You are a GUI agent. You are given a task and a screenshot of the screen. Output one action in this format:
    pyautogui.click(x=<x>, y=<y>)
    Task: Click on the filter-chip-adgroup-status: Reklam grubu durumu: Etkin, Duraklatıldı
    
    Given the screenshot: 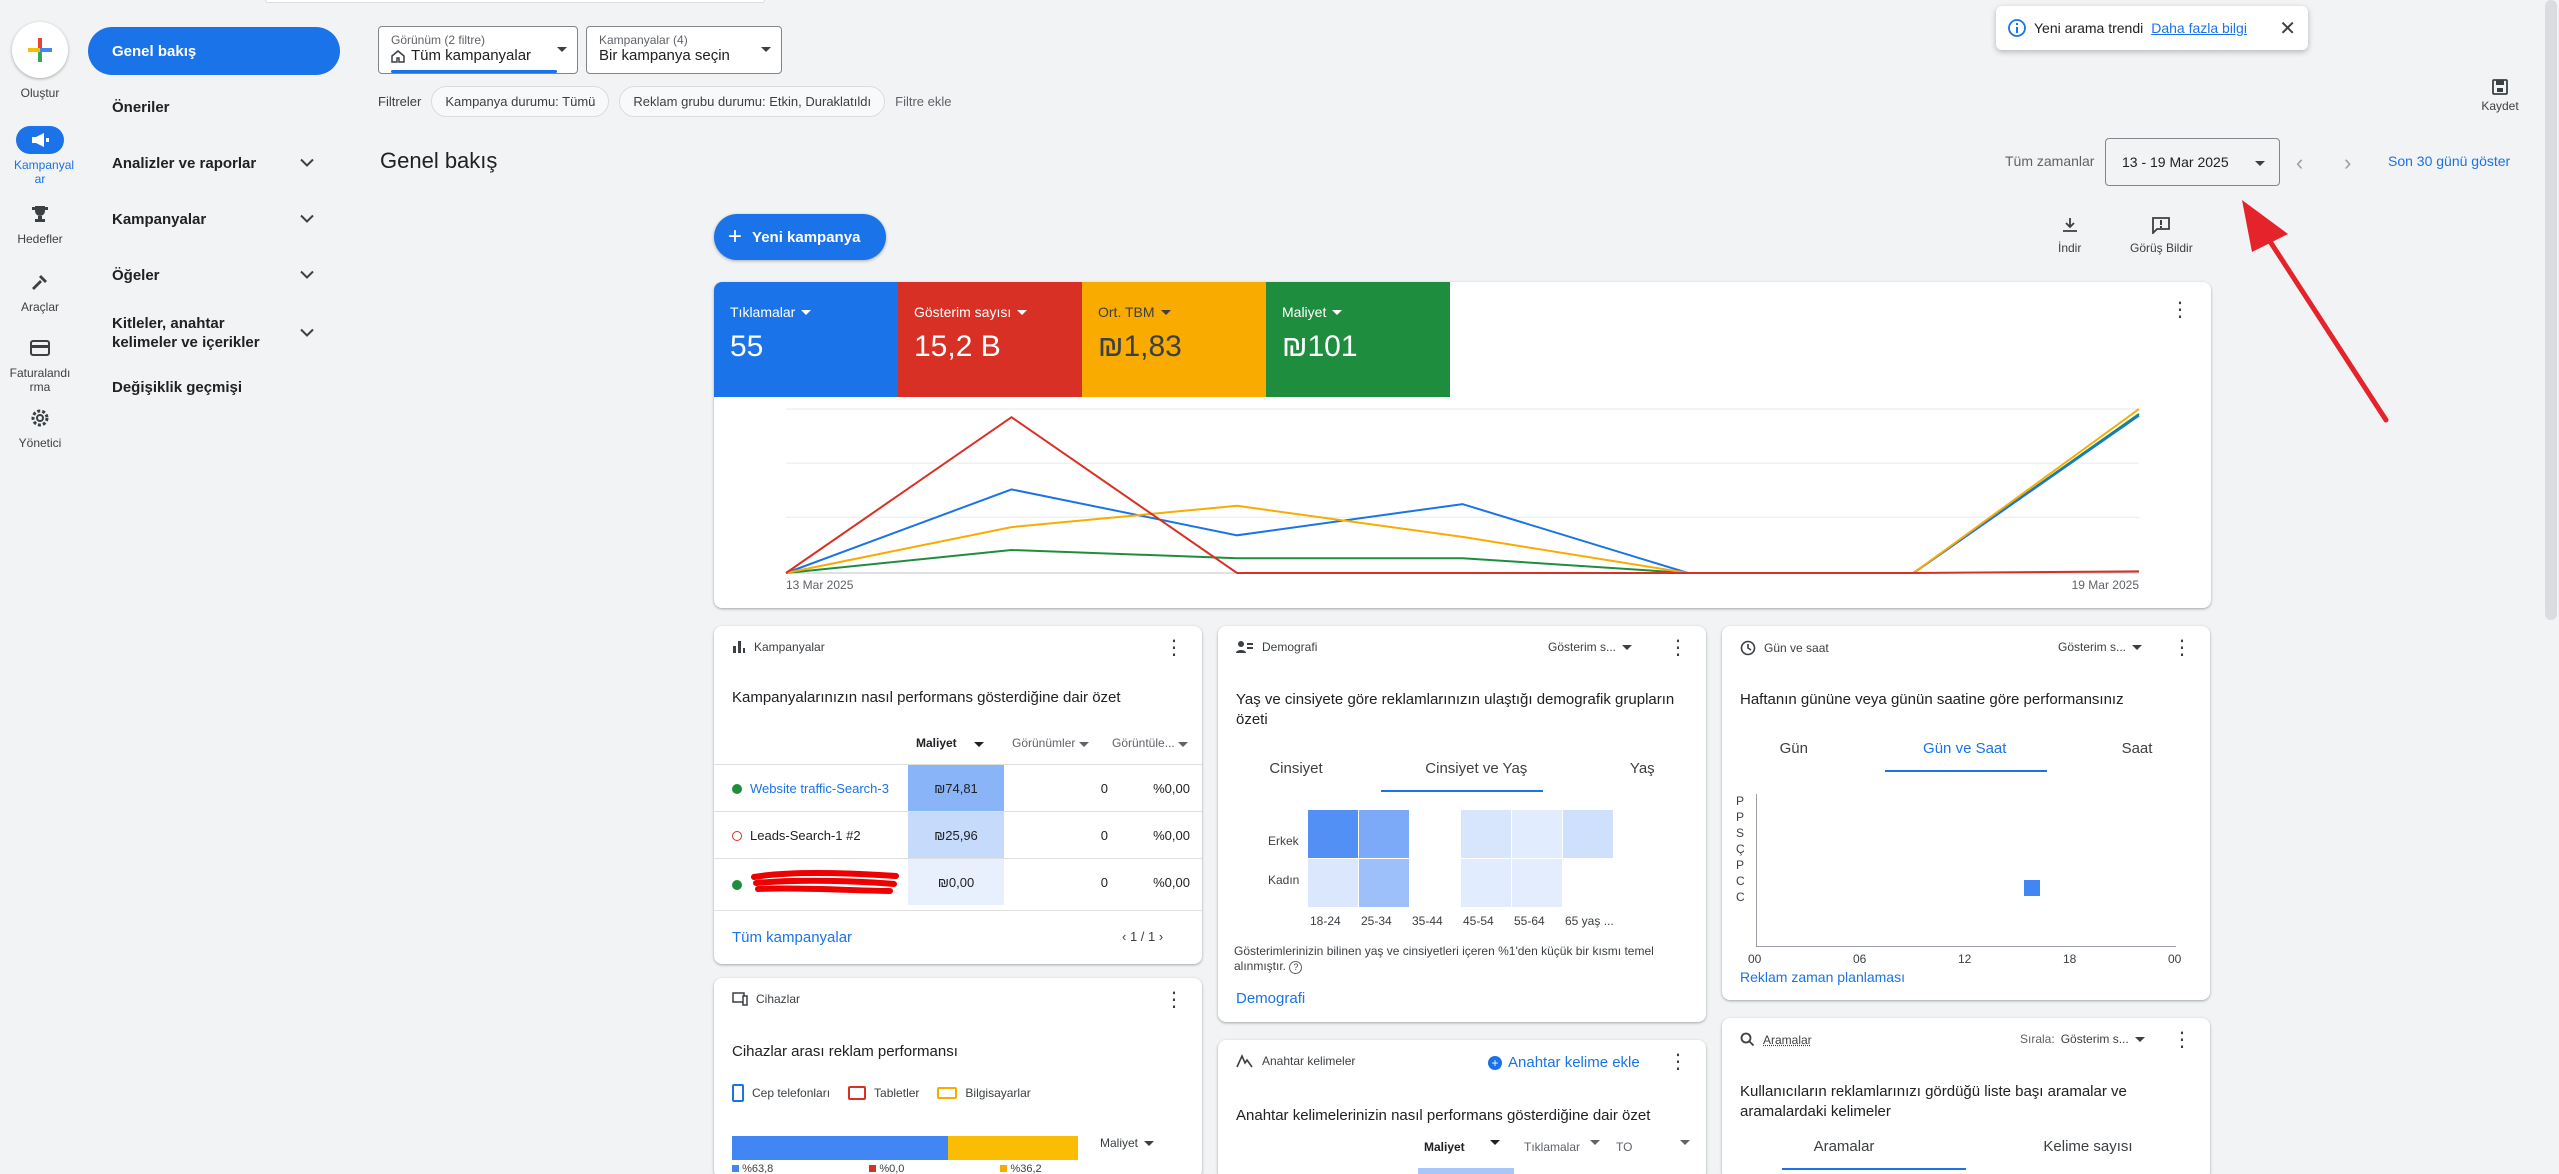 What is the action you would take?
    pyautogui.click(x=752, y=101)
    